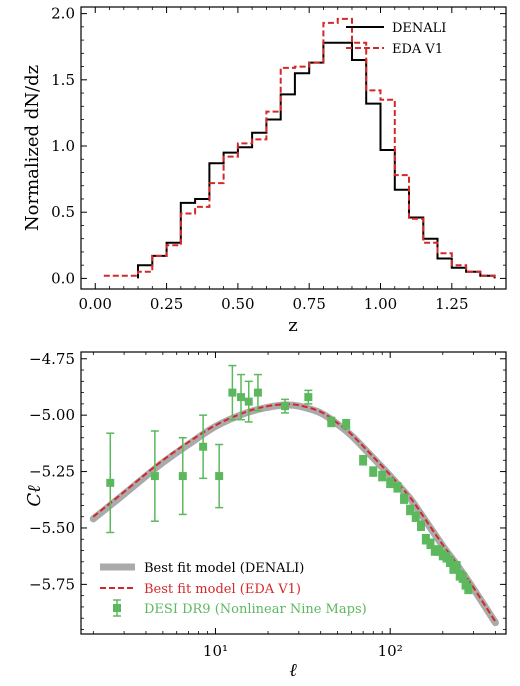 The height and width of the screenshot is (686, 520). I want to click on dndz-y-tick-label: 1.5, so click(63, 80).